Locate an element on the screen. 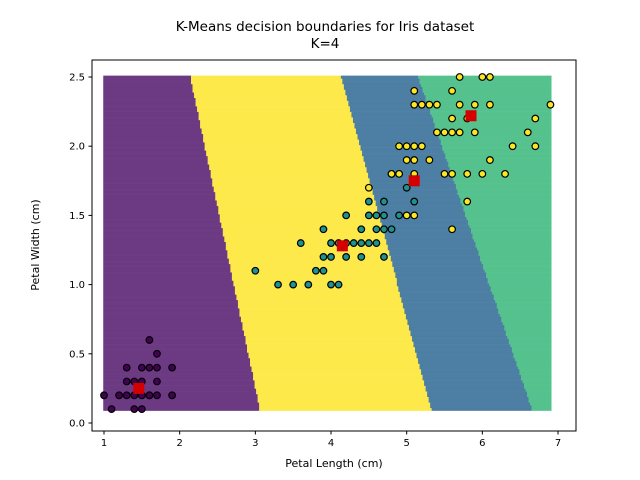 This screenshot has height=480, width=640. y-tick-label: 2.0 is located at coordinates (77, 147).